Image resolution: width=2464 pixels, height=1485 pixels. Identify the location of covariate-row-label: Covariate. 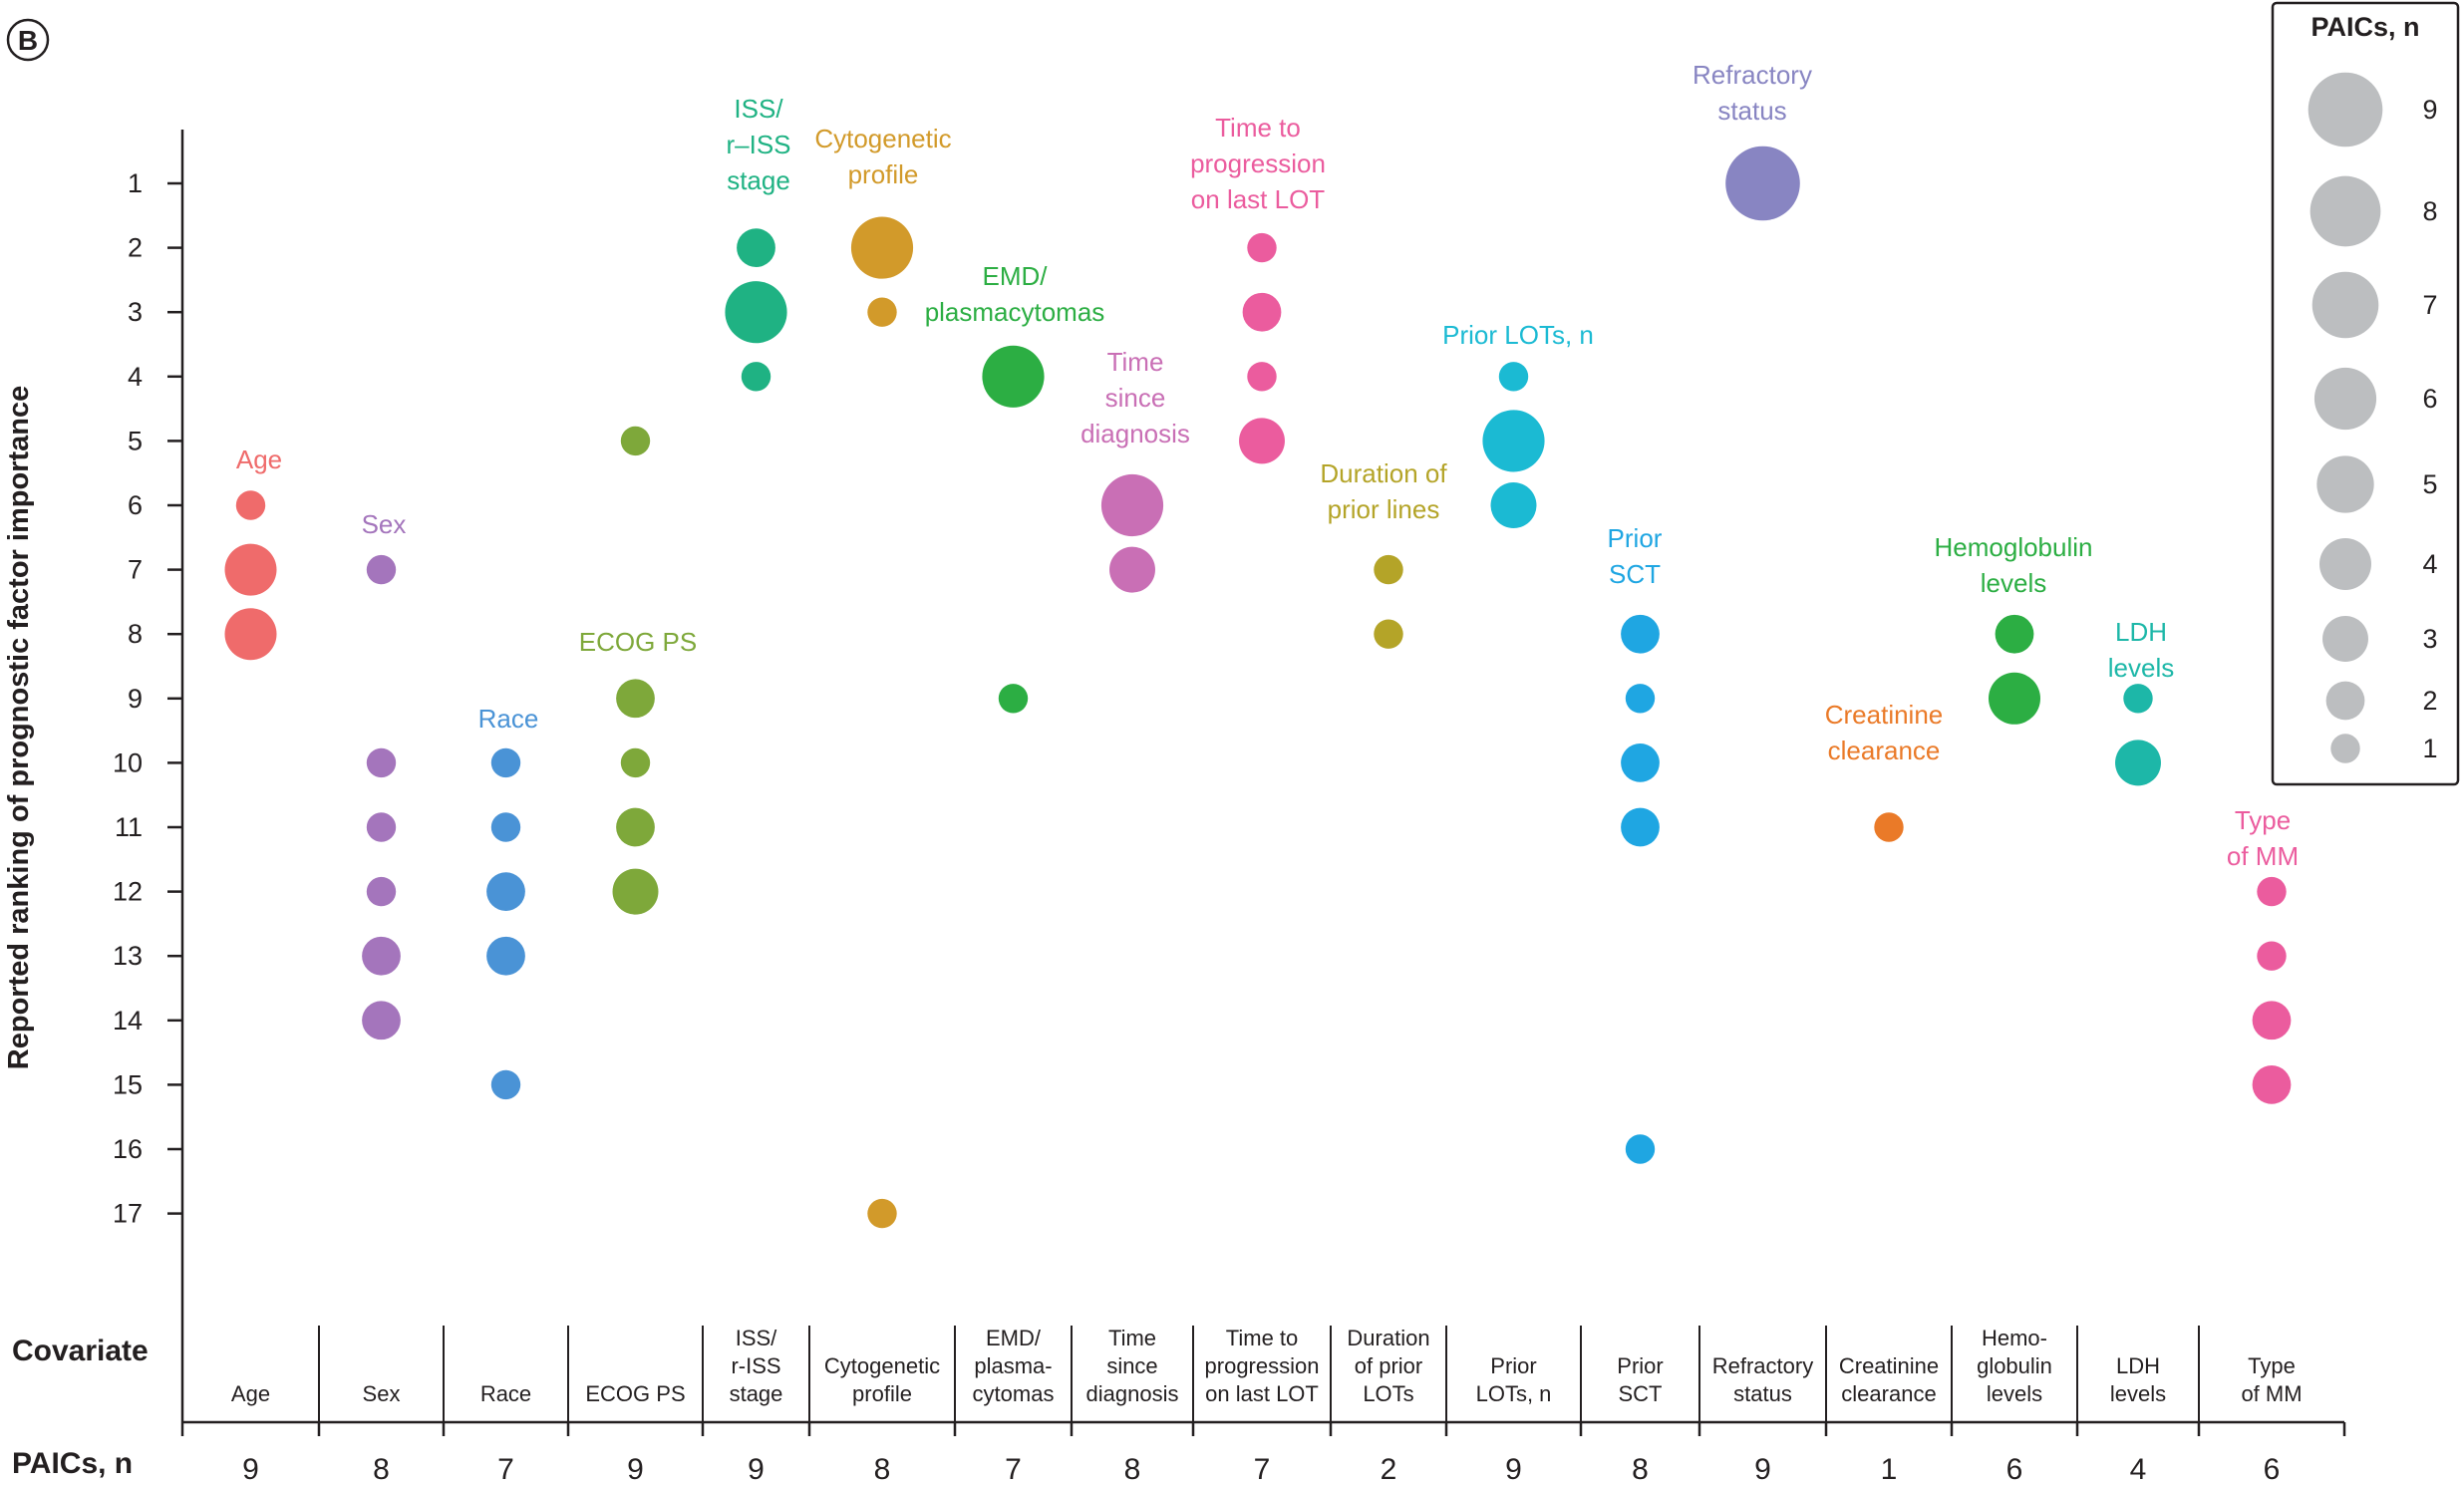
(80, 1351).